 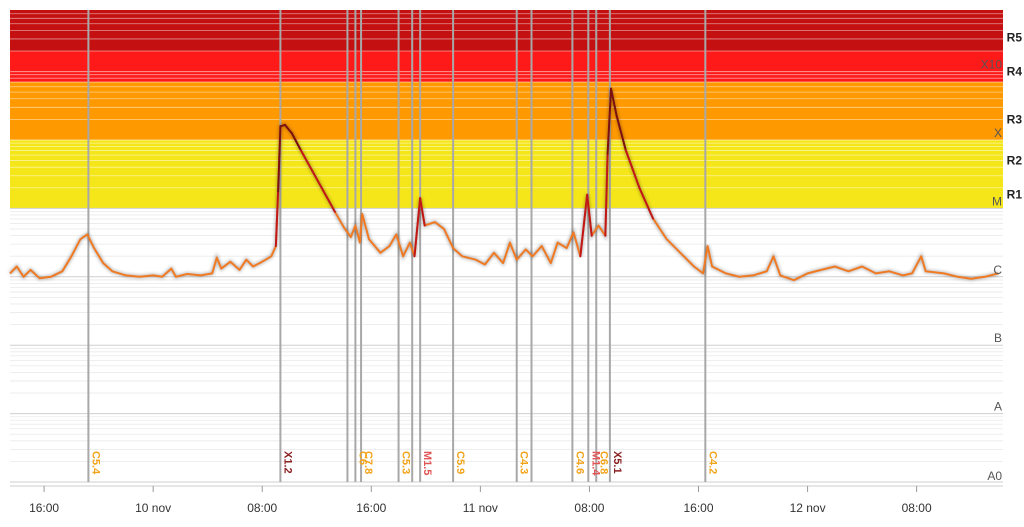 I want to click on y-label-a0: A0, so click(x=994, y=476).